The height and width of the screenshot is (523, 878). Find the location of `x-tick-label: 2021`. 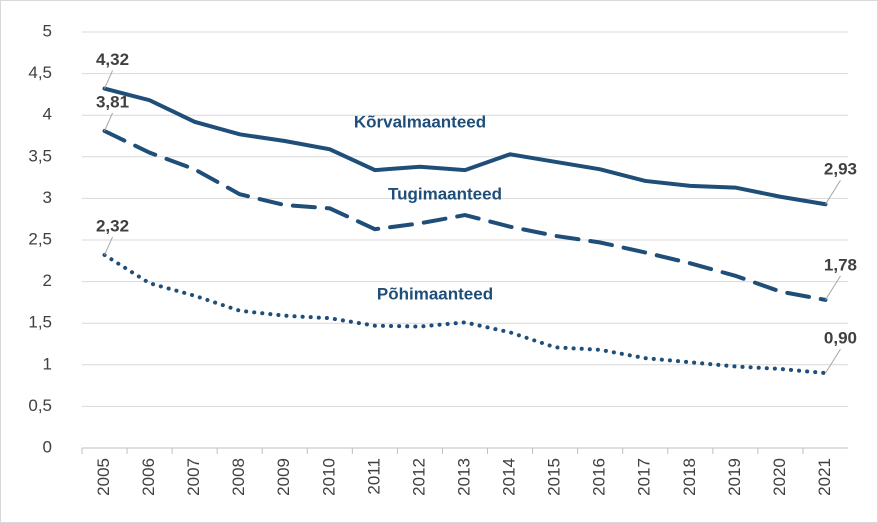

x-tick-label: 2021 is located at coordinates (824, 477).